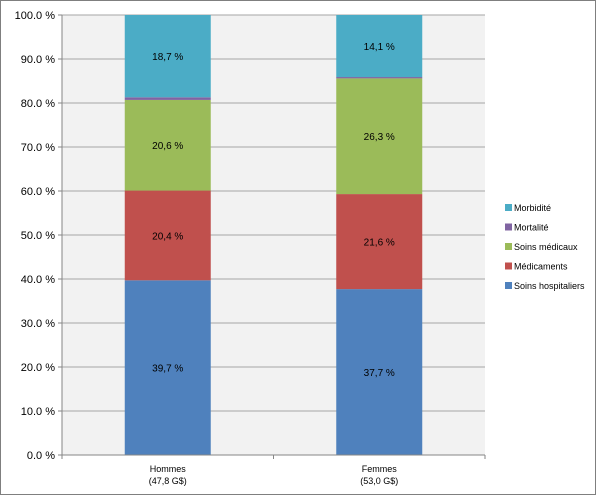 This screenshot has height=499, width=596. Describe the element at coordinates (38, 148) in the screenshot. I see `y-tick-label: 70.0 %` at that location.